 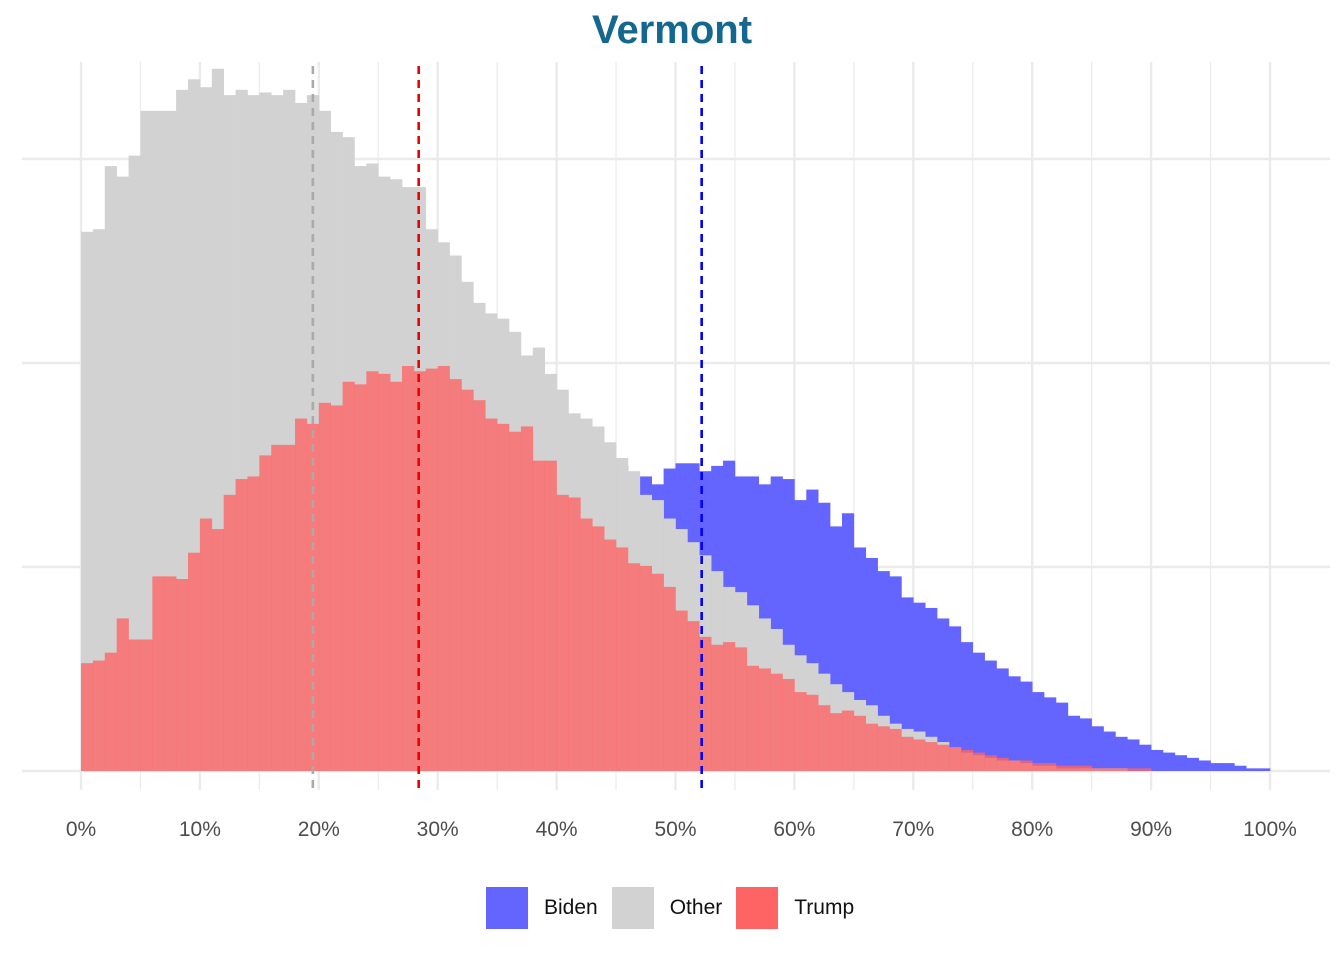 What do you see at coordinates (681, 829) in the screenshot?
I see `x-axis-tick-labels: 0% 10% 20% 30% 40% 50% 60% 70% 80% 90% 100%` at bounding box center [681, 829].